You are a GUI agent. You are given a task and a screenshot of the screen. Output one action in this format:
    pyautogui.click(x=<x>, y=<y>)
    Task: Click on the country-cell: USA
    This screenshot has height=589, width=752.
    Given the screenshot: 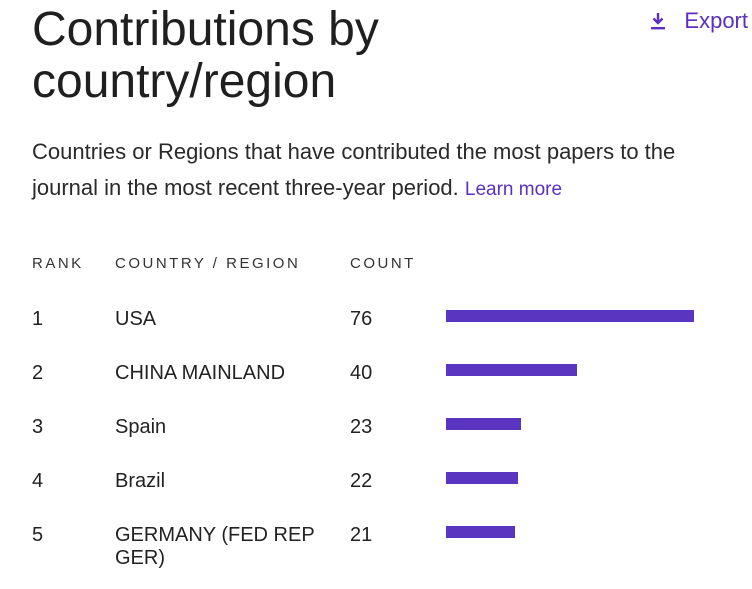 What is the action you would take?
    pyautogui.click(x=136, y=319)
    